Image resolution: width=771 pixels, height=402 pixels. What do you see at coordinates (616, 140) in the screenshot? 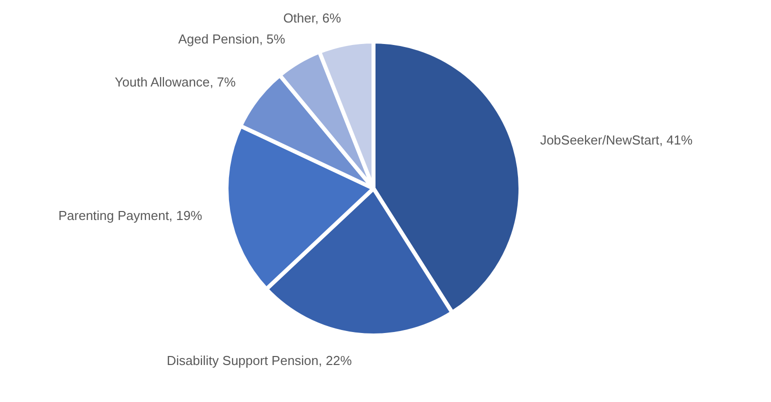
I see `slice-label: JobSeeker/NewStart, 41%` at bounding box center [616, 140].